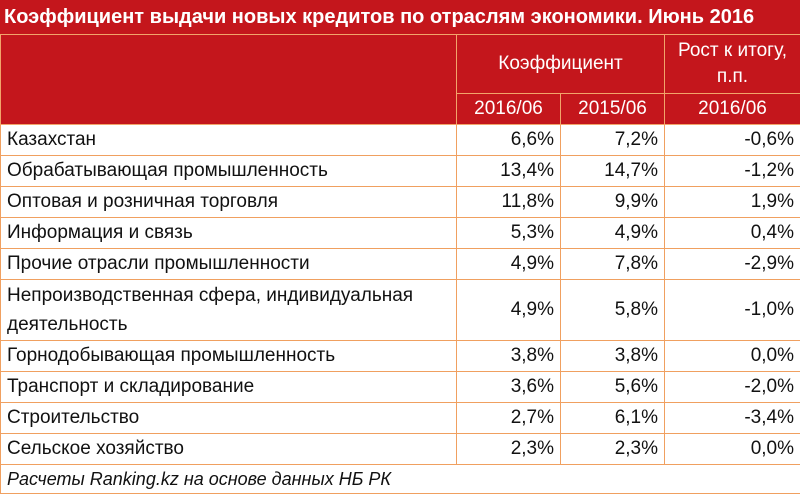 This screenshot has height=494, width=800. Describe the element at coordinates (229, 418) in the screenshot. I see `row-label: Строительство` at that location.